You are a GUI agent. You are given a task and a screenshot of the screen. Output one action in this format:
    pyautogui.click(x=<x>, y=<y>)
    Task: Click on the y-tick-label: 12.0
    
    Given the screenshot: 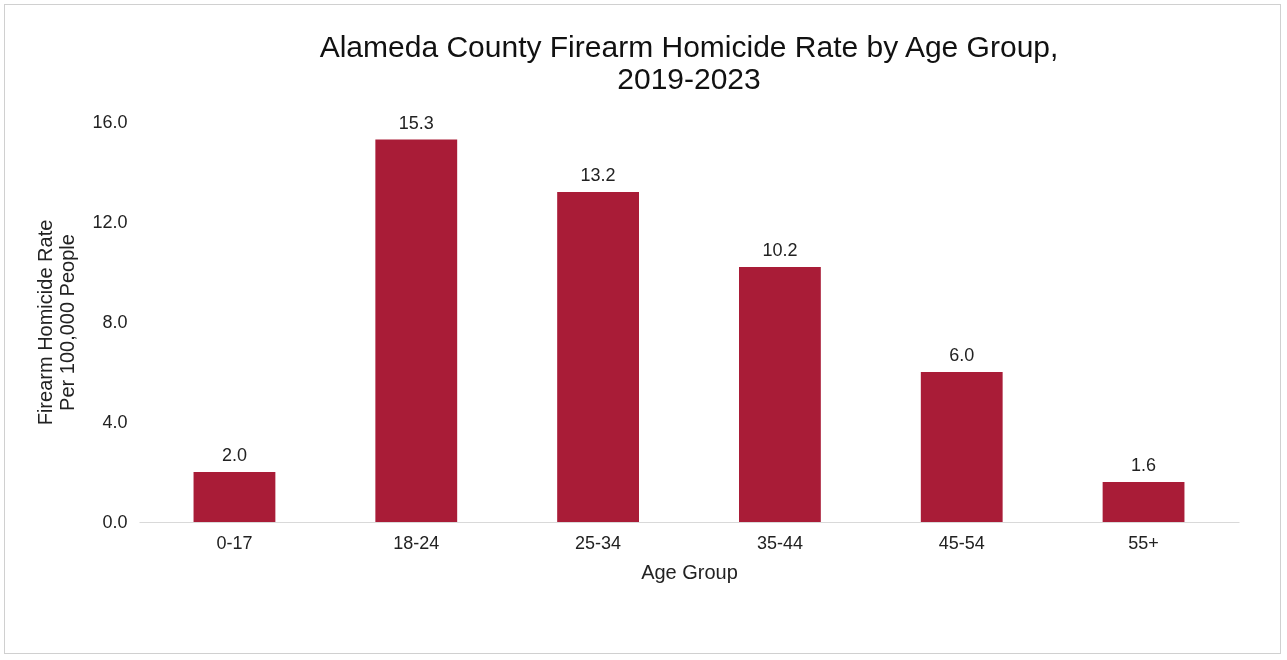 What is the action you would take?
    pyautogui.click(x=110, y=221)
    